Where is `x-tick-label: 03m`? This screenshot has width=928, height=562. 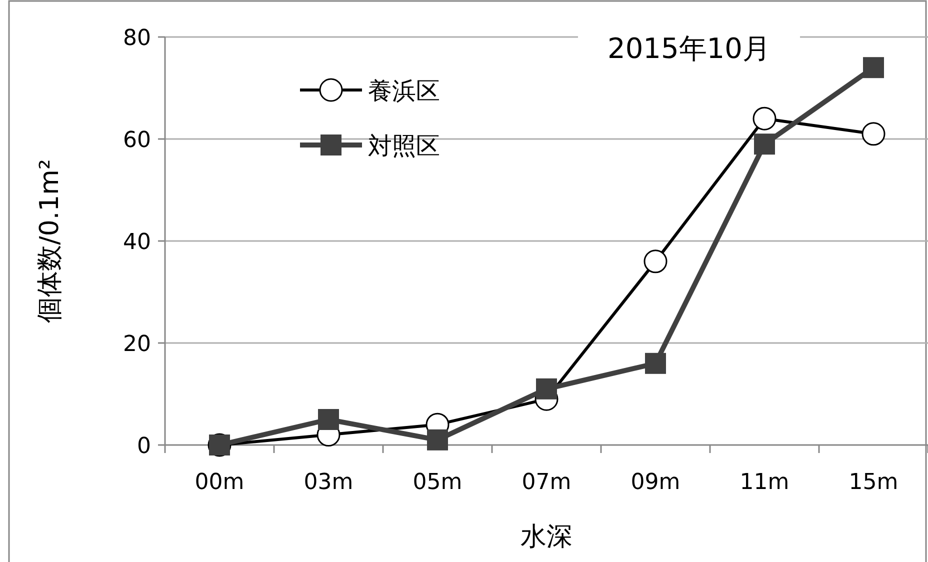 x-tick-label: 03m is located at coordinates (329, 482).